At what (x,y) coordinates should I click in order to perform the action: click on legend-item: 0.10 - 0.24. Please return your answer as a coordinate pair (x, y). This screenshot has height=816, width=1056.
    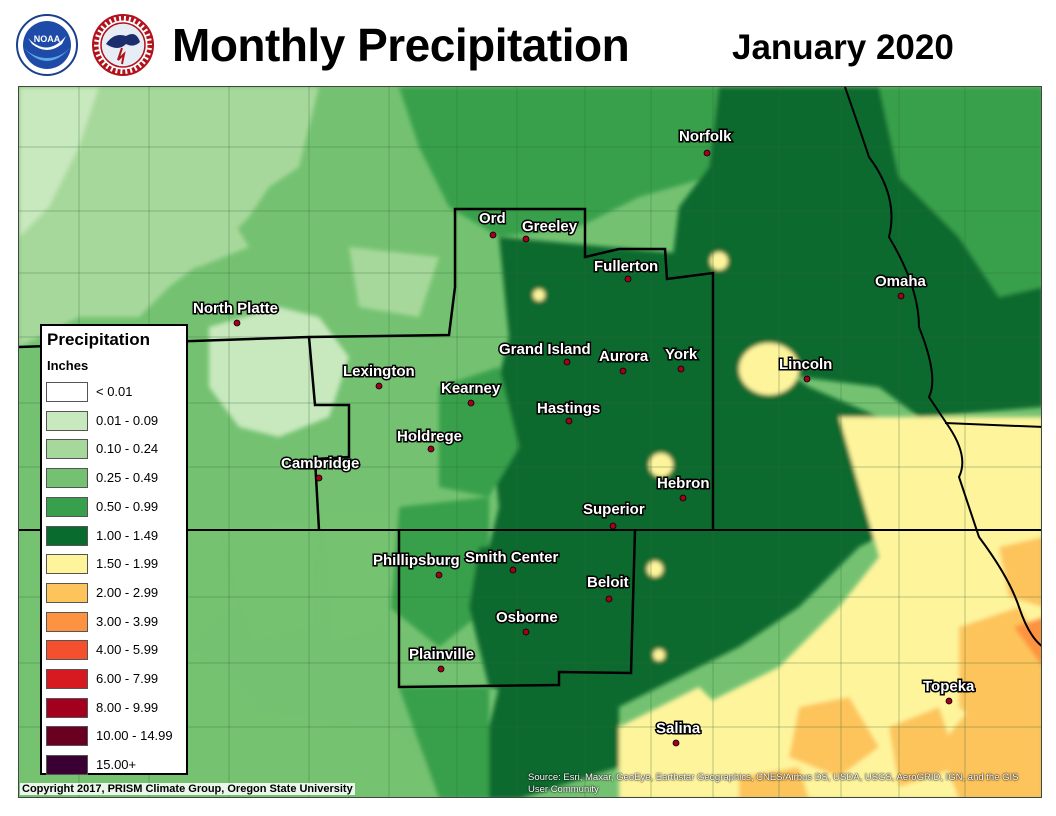
    Looking at the image, I should click on (116, 450).